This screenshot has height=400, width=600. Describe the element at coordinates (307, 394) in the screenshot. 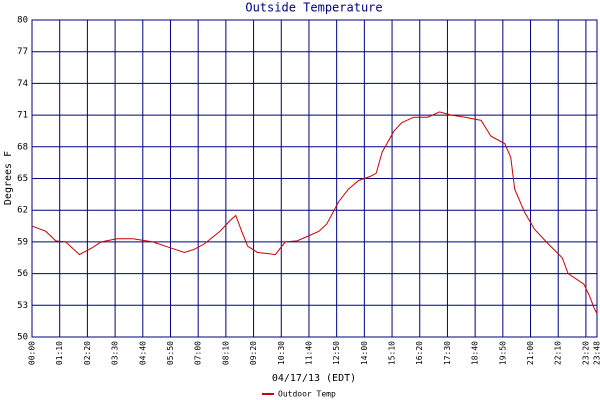

I see `legend-label: Outdoor Temp` at that location.